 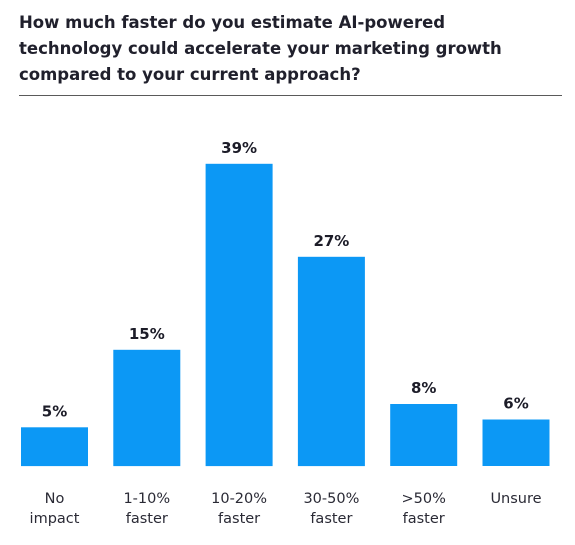 What do you see at coordinates (54, 411) in the screenshot?
I see `bar-value-label-0: 5%` at bounding box center [54, 411].